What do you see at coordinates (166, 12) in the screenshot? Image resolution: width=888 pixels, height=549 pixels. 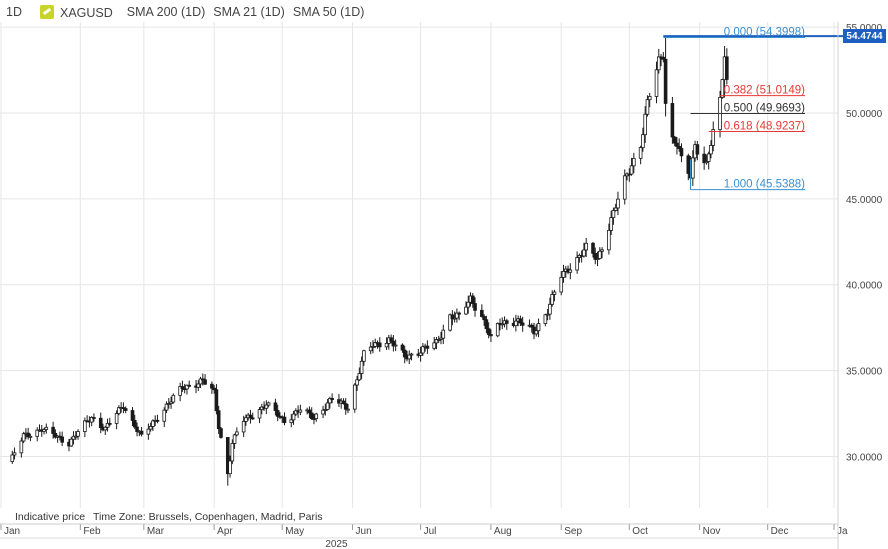 I see `indicator-sma-200: SMA 200 (1D)` at bounding box center [166, 12].